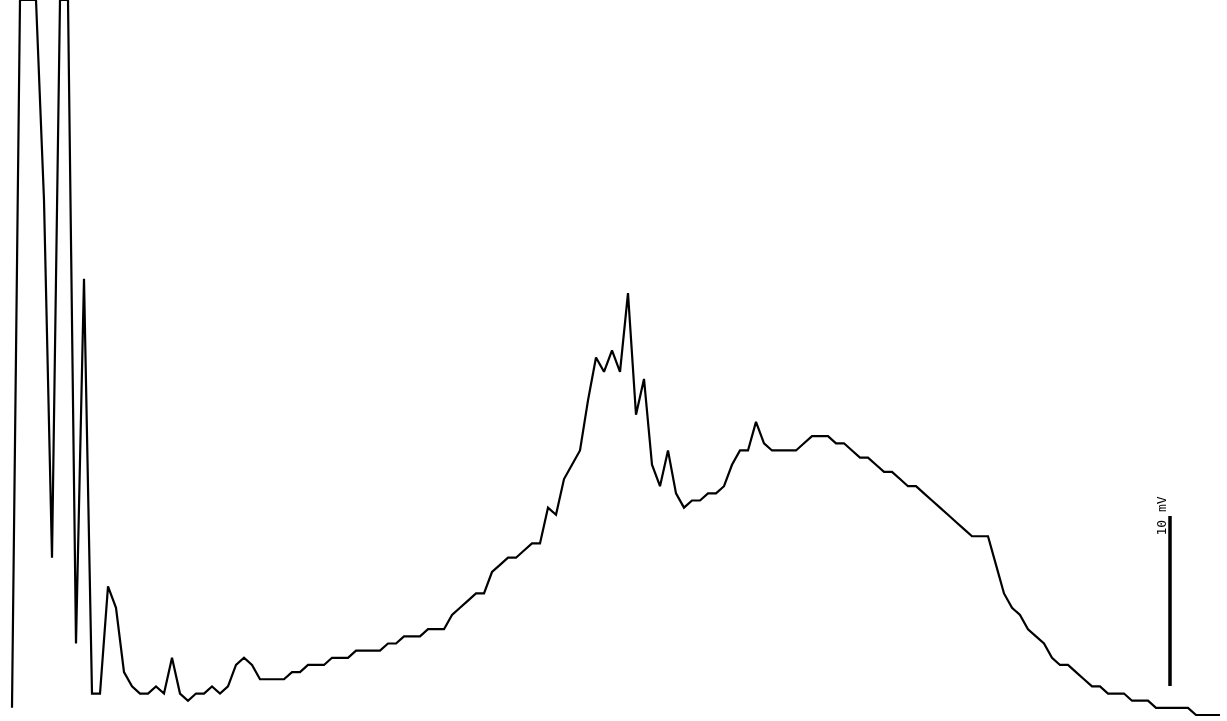 This screenshot has height=721, width=1227. What do you see at coordinates (1161, 516) in the screenshot?
I see `annotation: 10 mV` at bounding box center [1161, 516].